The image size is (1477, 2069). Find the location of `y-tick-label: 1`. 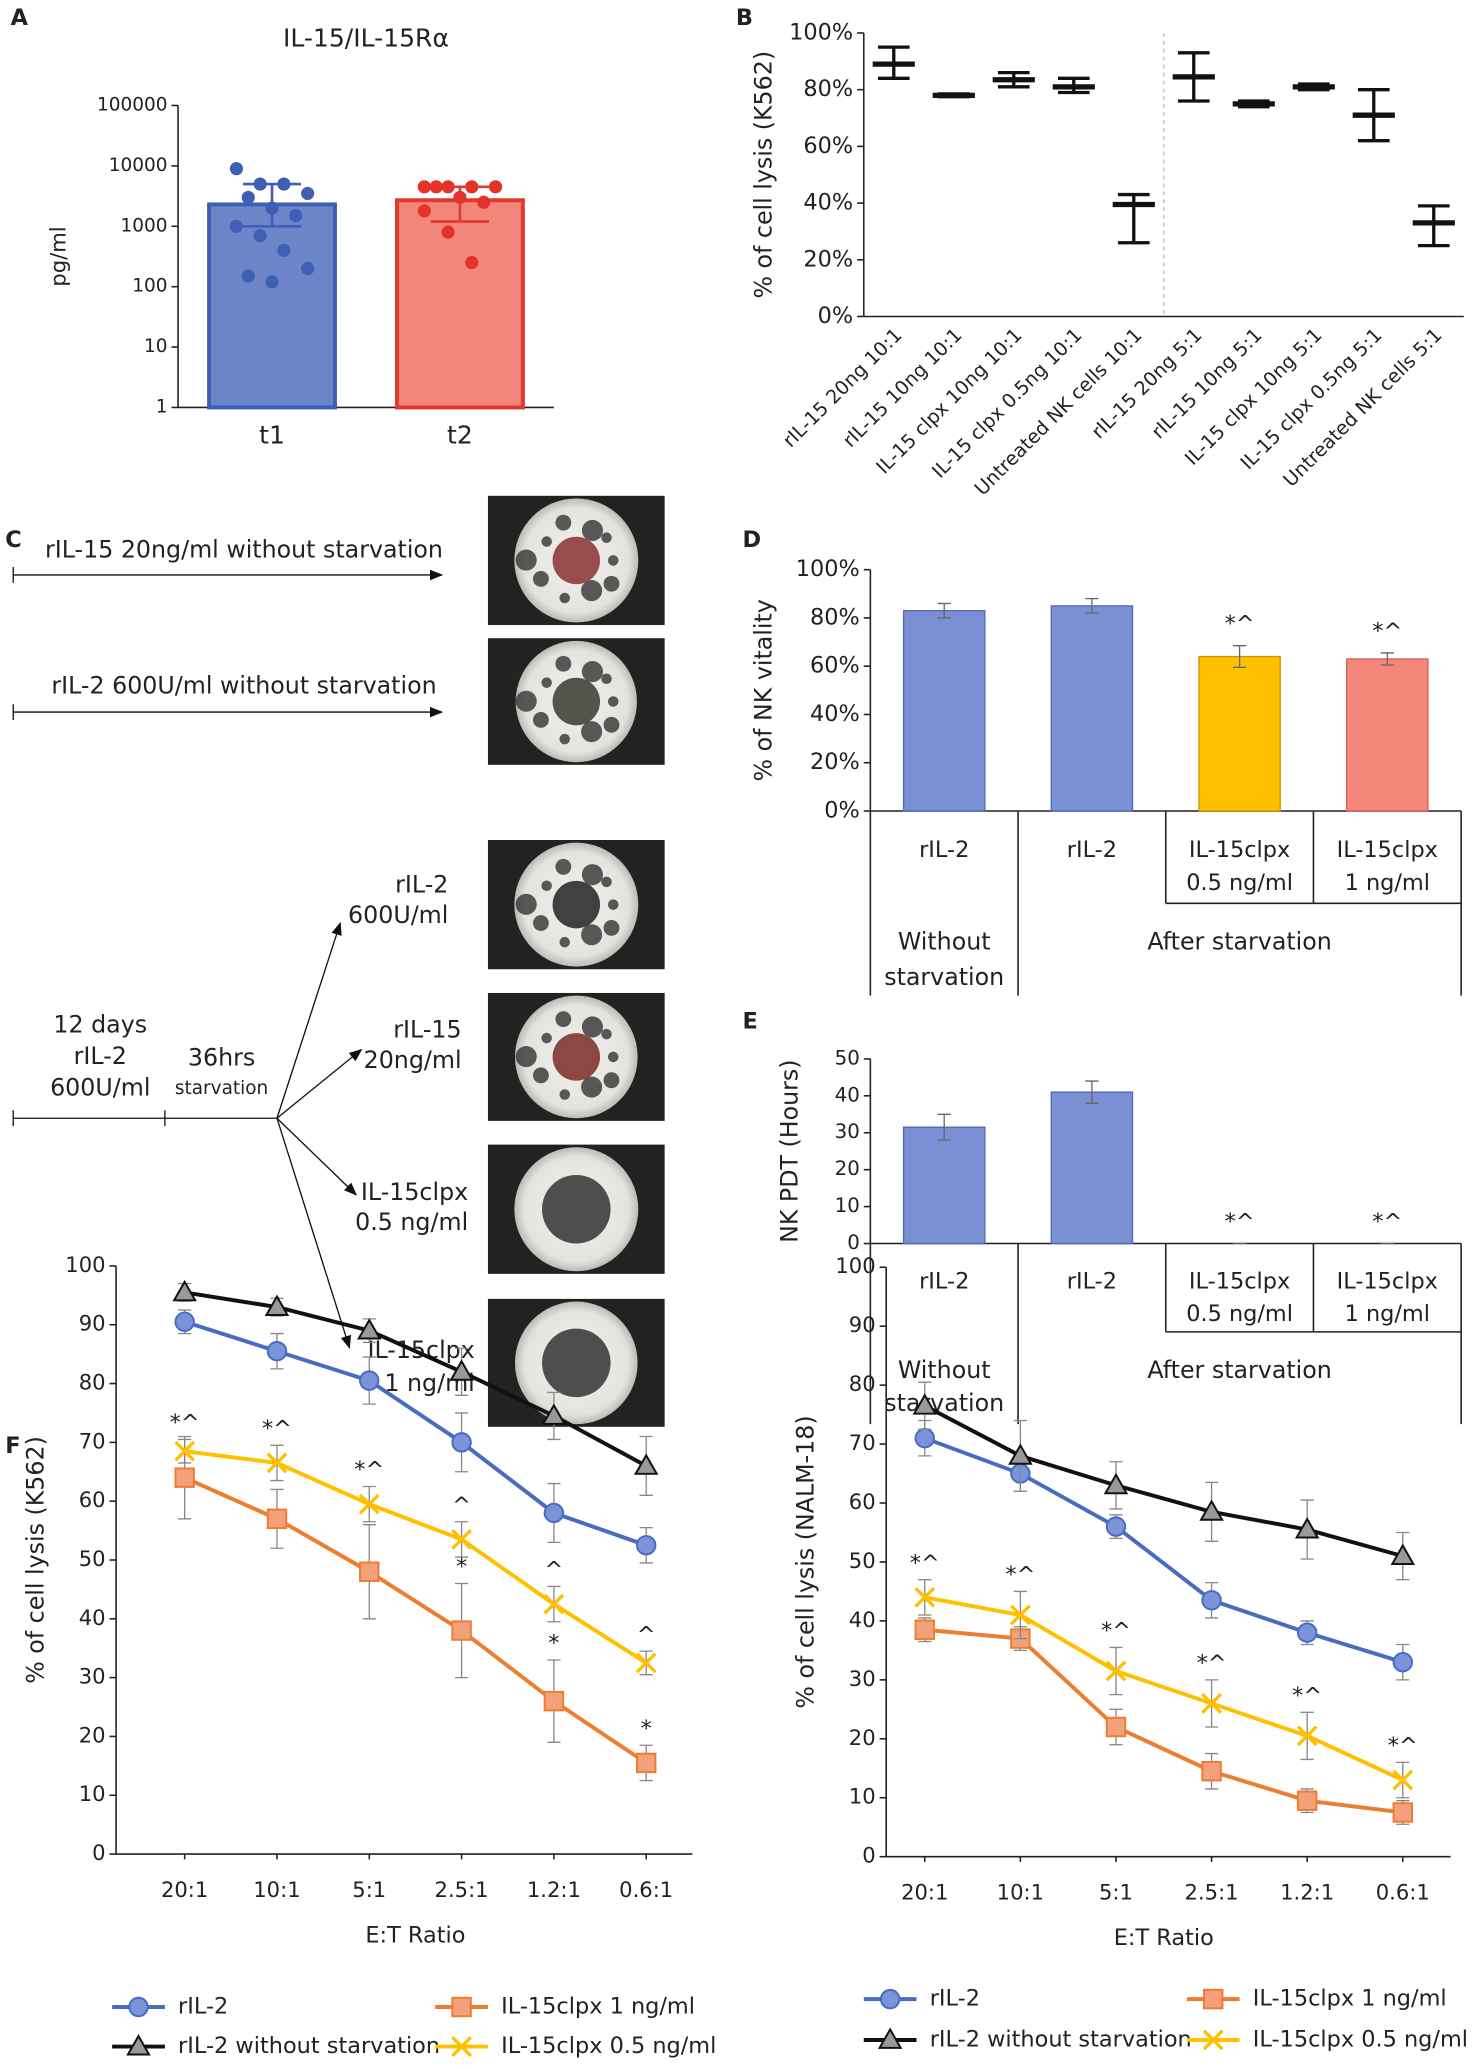

y-tick-label: 1 is located at coordinates (162, 406).